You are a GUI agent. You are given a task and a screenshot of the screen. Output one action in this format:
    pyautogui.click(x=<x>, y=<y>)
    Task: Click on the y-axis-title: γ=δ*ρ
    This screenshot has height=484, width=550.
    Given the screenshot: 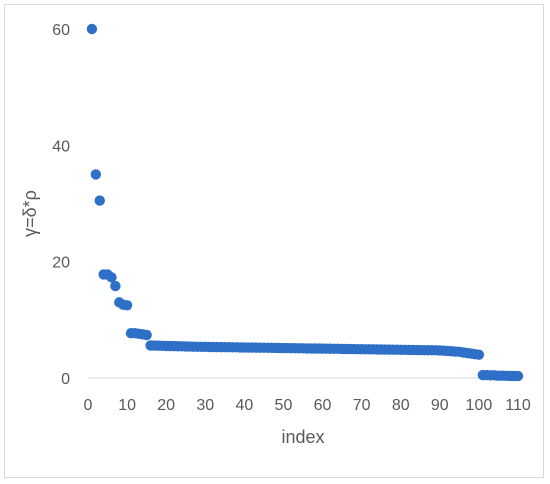 What is the action you would take?
    pyautogui.click(x=30, y=213)
    